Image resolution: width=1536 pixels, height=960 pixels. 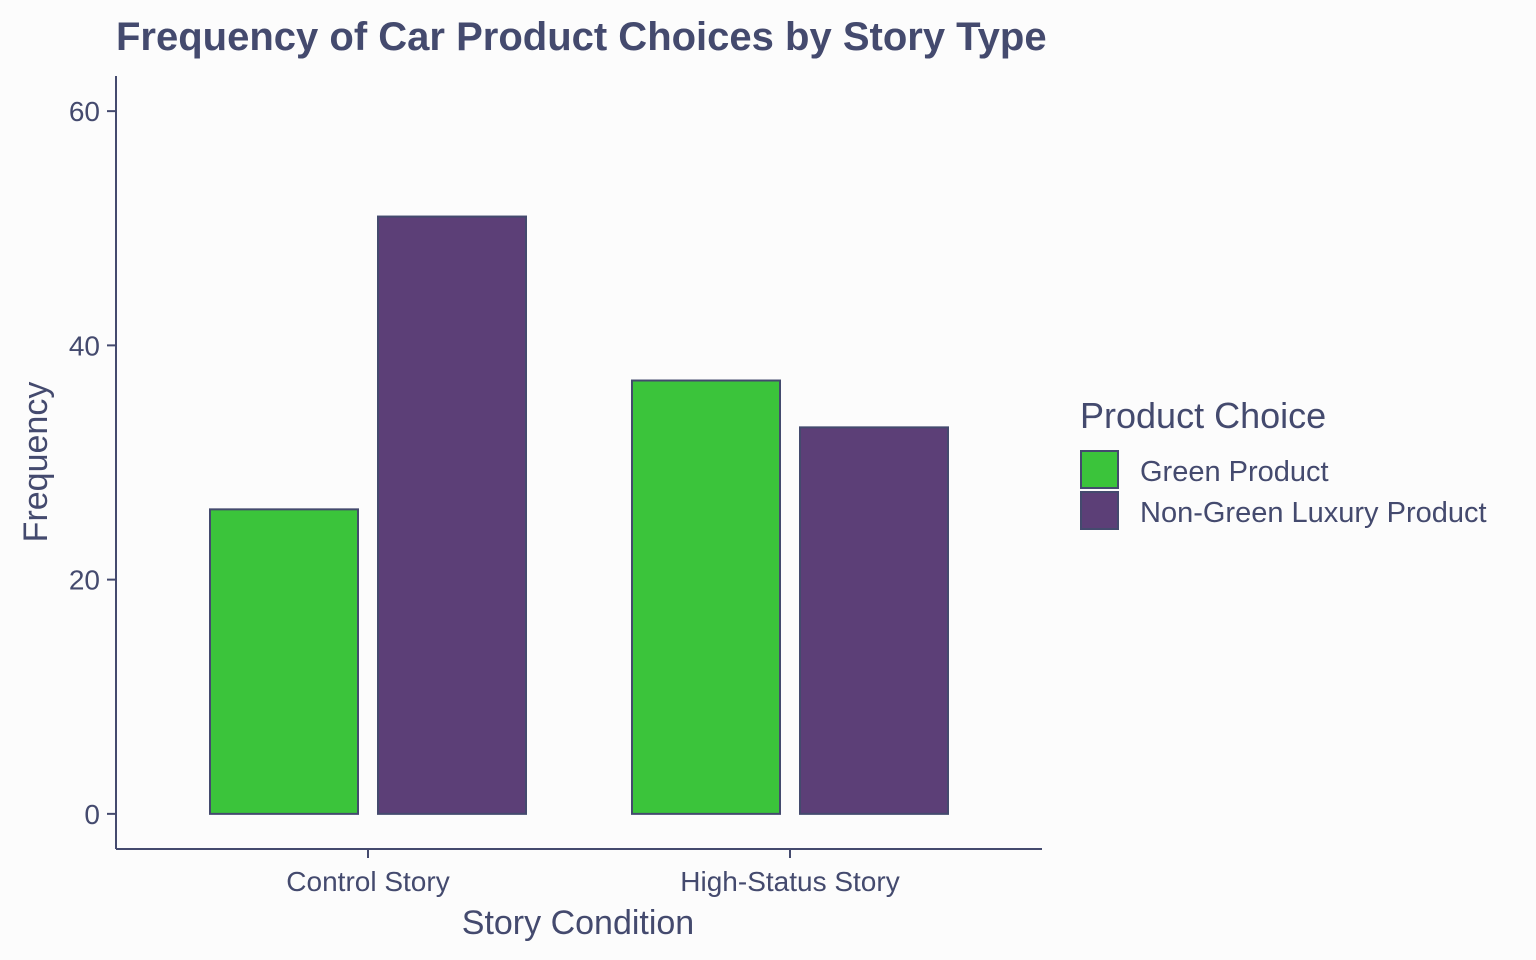 What do you see at coordinates (874, 620) in the screenshot?
I see `bar-high-status-story-non-green-luxury-product` at bounding box center [874, 620].